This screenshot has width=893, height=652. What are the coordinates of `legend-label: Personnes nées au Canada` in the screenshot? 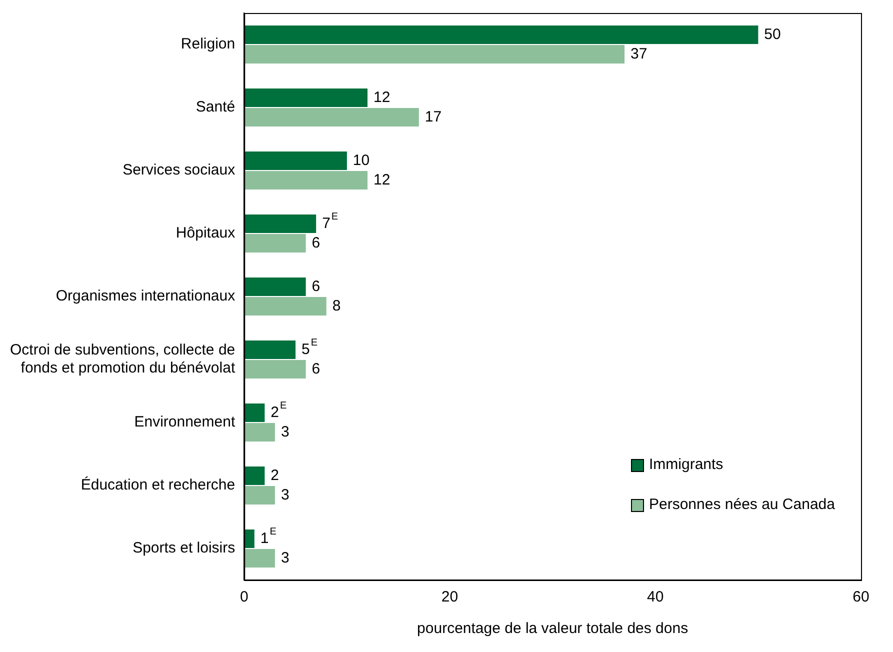 It's located at (742, 505).